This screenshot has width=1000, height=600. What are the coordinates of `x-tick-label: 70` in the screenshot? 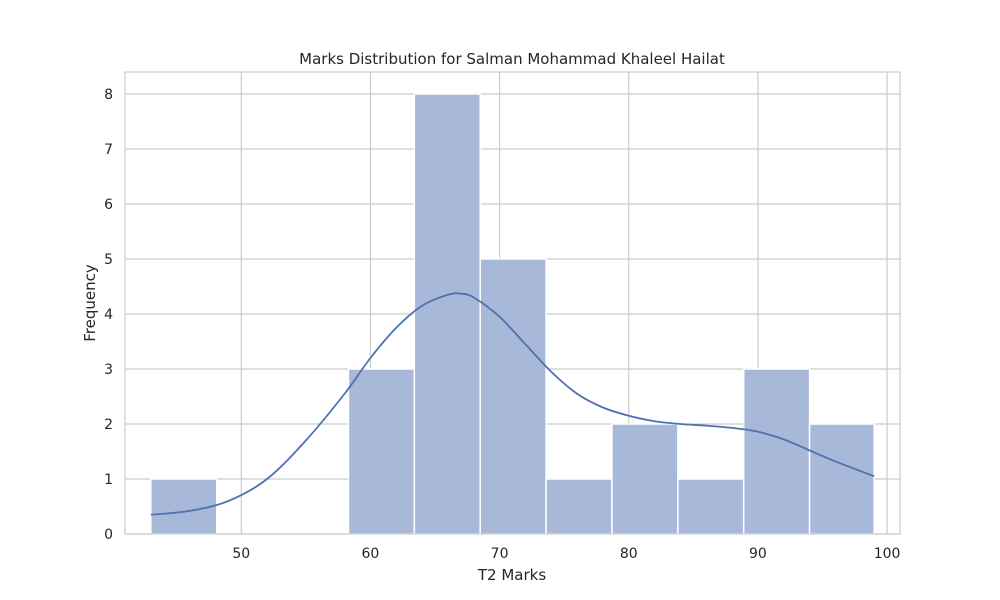 It's located at (500, 554).